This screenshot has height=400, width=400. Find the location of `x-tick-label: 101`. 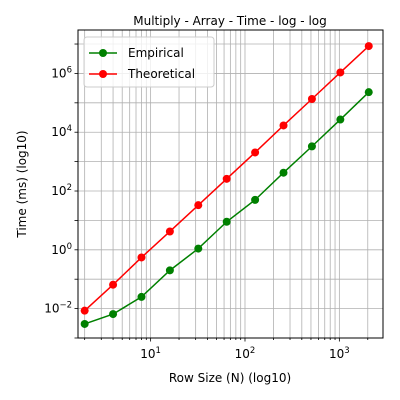

x-tick-label: 101 is located at coordinates (150, 353).